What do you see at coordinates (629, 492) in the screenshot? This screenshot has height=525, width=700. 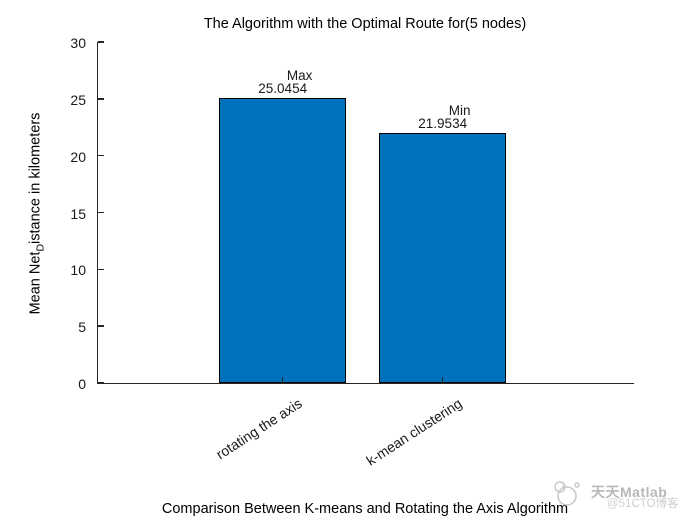 I see `watermark-brand: 天天Matlab` at bounding box center [629, 492].